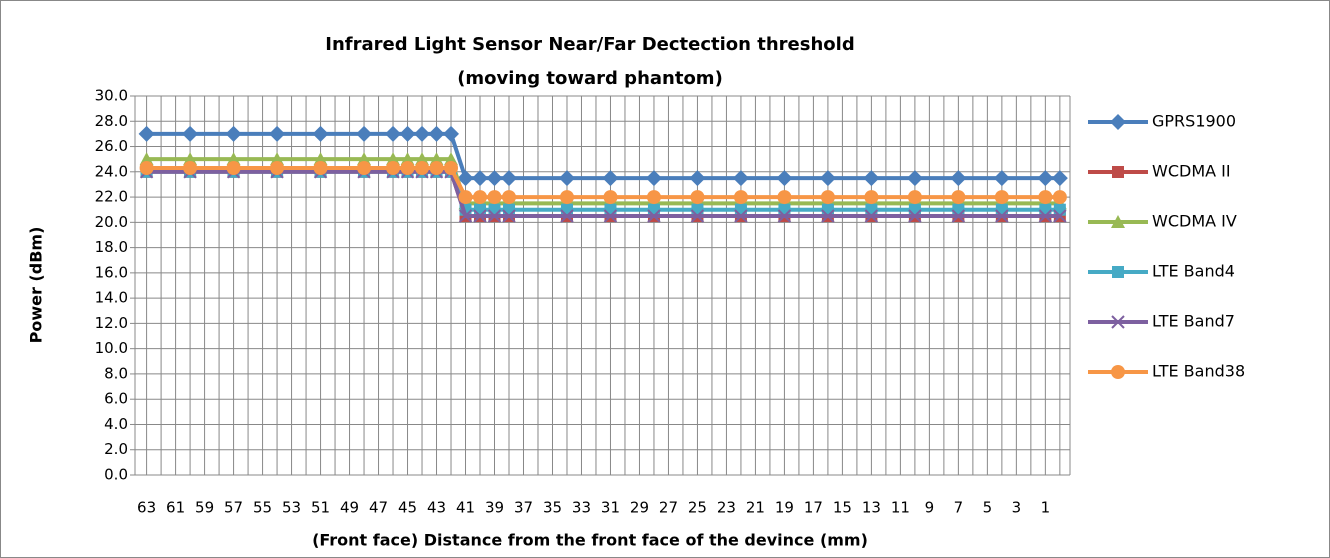  Describe the element at coordinates (842, 508) in the screenshot. I see `x-tick-label: 15` at that location.